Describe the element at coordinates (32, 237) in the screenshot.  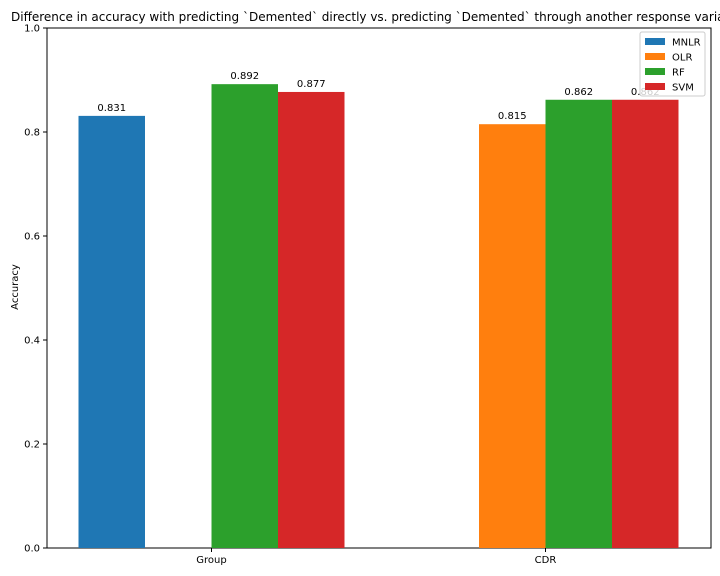
I see `y-tick-label: 0.6` at that location.